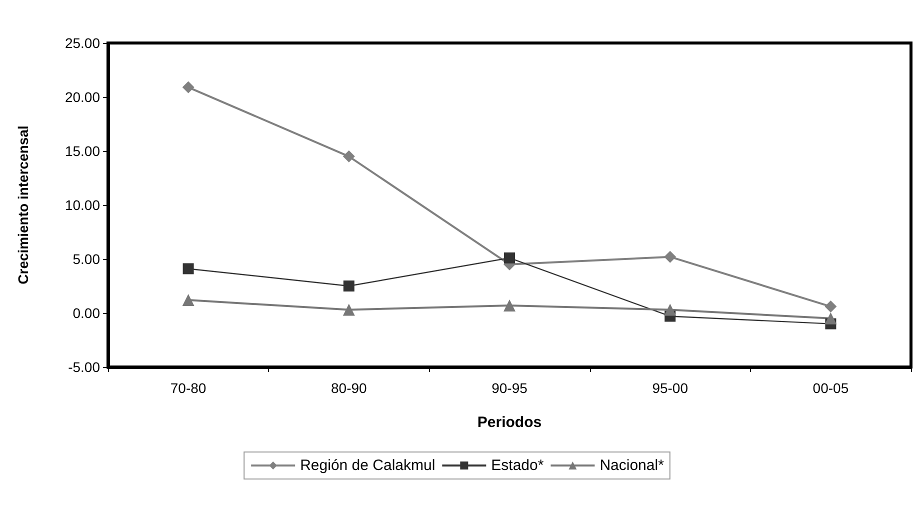 This screenshot has height=517, width=914. I want to click on legend-label: Nacional*, so click(632, 465).